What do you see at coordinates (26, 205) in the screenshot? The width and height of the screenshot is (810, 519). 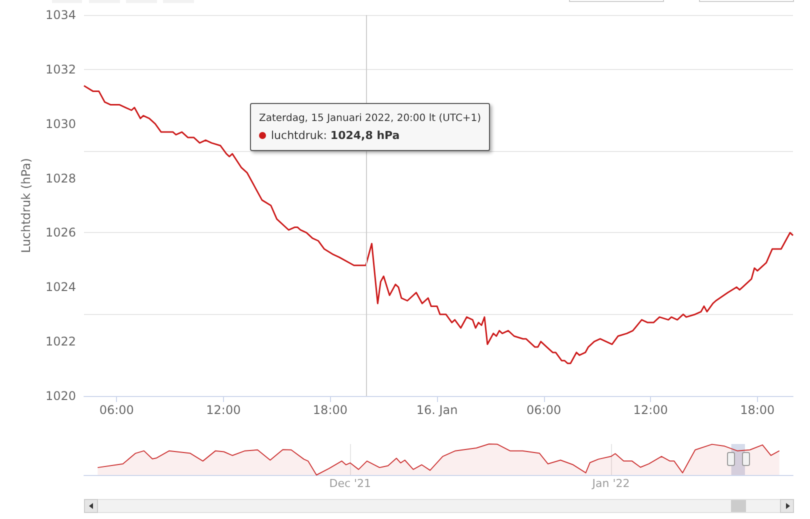 I see `y-axis-title: Luchtdruk (hPa)` at bounding box center [26, 205].